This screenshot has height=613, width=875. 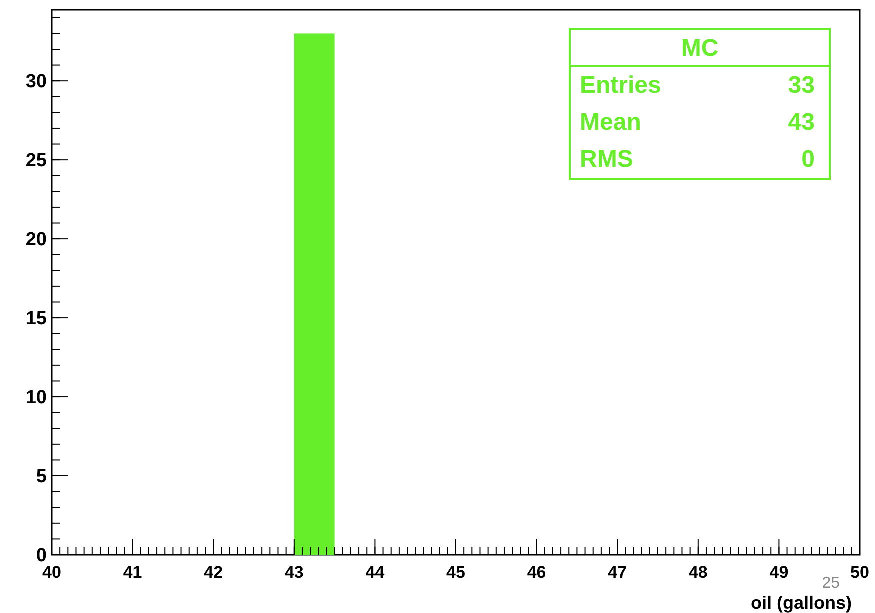 What do you see at coordinates (697, 122) in the screenshot?
I see `text: Mean 43` at bounding box center [697, 122].